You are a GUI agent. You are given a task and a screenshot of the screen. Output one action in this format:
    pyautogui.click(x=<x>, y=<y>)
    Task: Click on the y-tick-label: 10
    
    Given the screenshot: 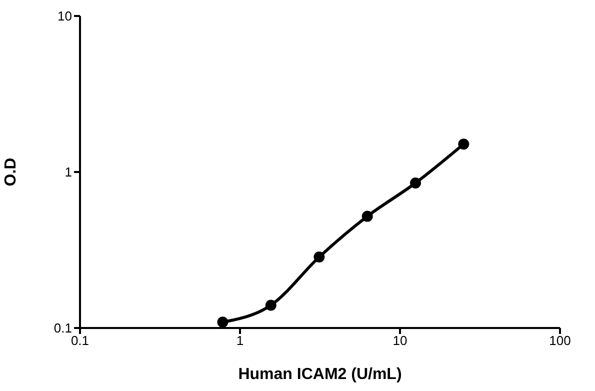 What is the action you would take?
    pyautogui.click(x=65, y=16)
    